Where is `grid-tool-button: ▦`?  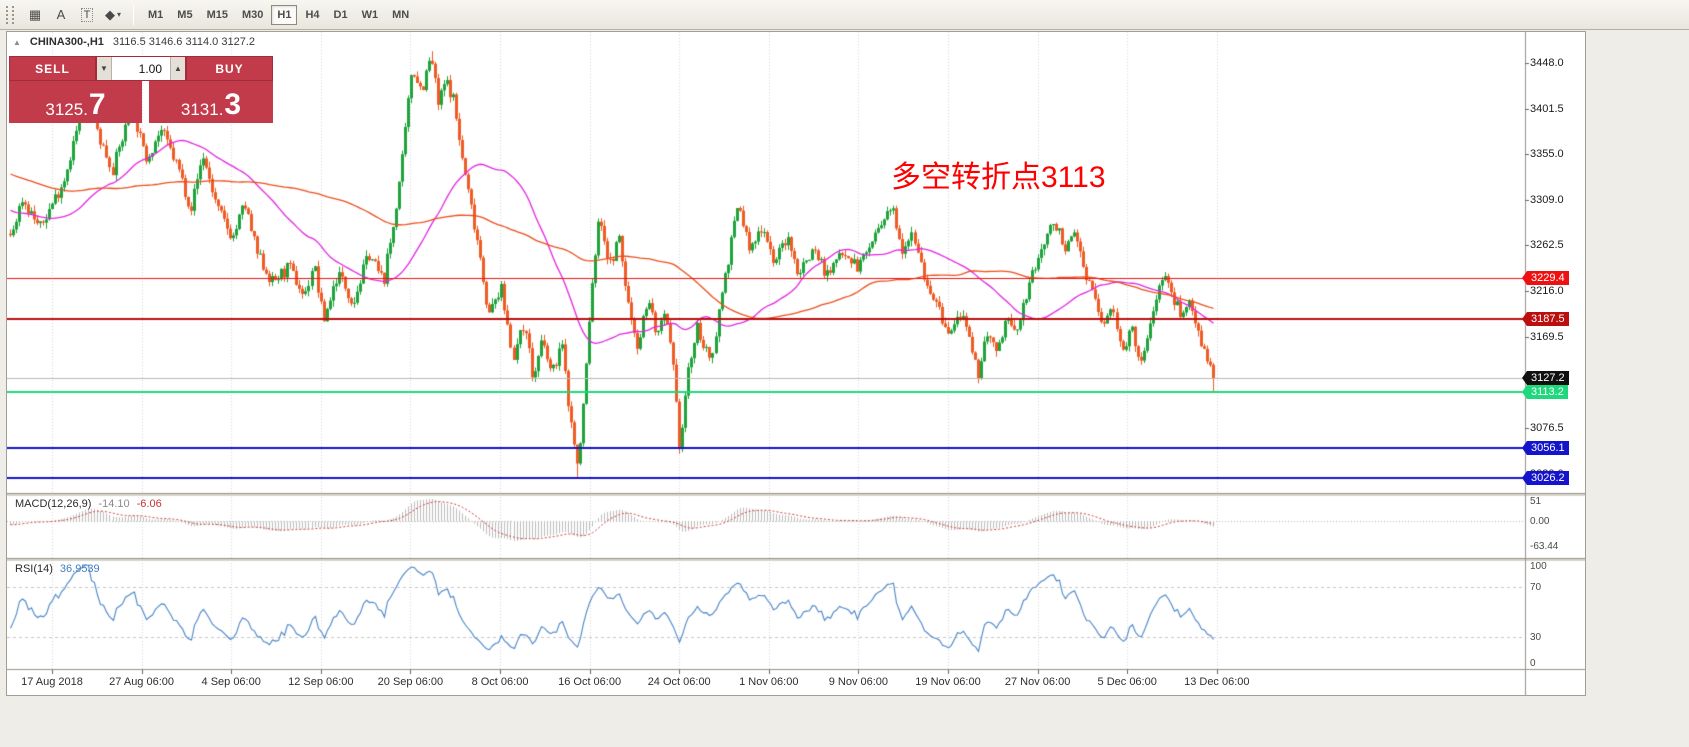
grid-tool-button: ▦ is located at coordinates (35, 15).